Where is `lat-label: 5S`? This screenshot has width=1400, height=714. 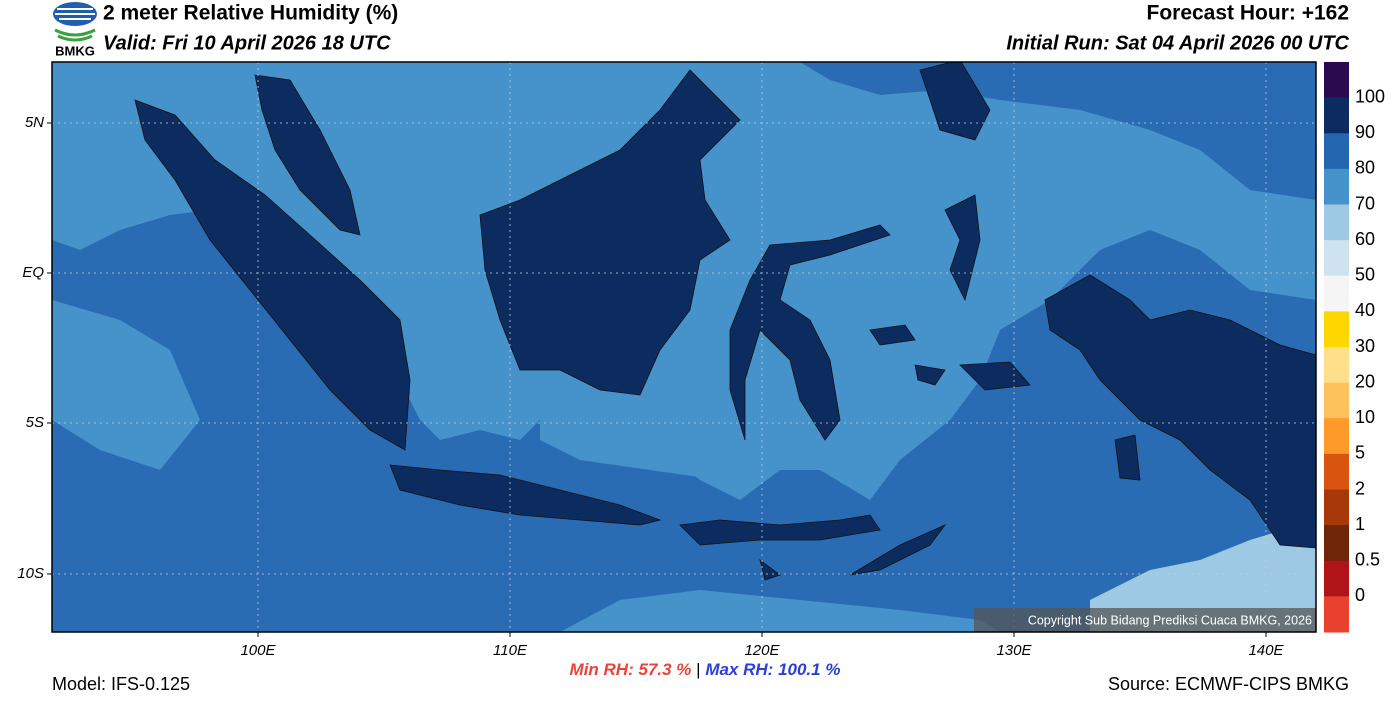
lat-label: 5S is located at coordinates (35, 422).